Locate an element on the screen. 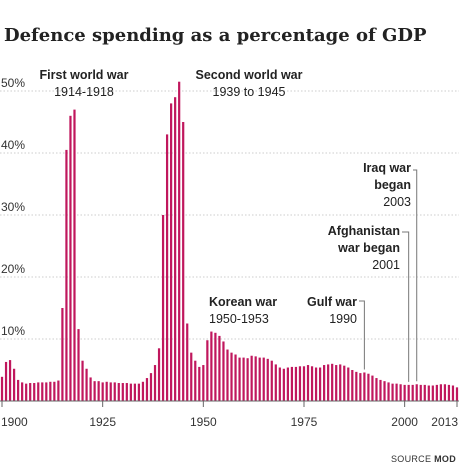 This screenshot has width=459, height=469. x-tick-label: 1975 is located at coordinates (304, 422).